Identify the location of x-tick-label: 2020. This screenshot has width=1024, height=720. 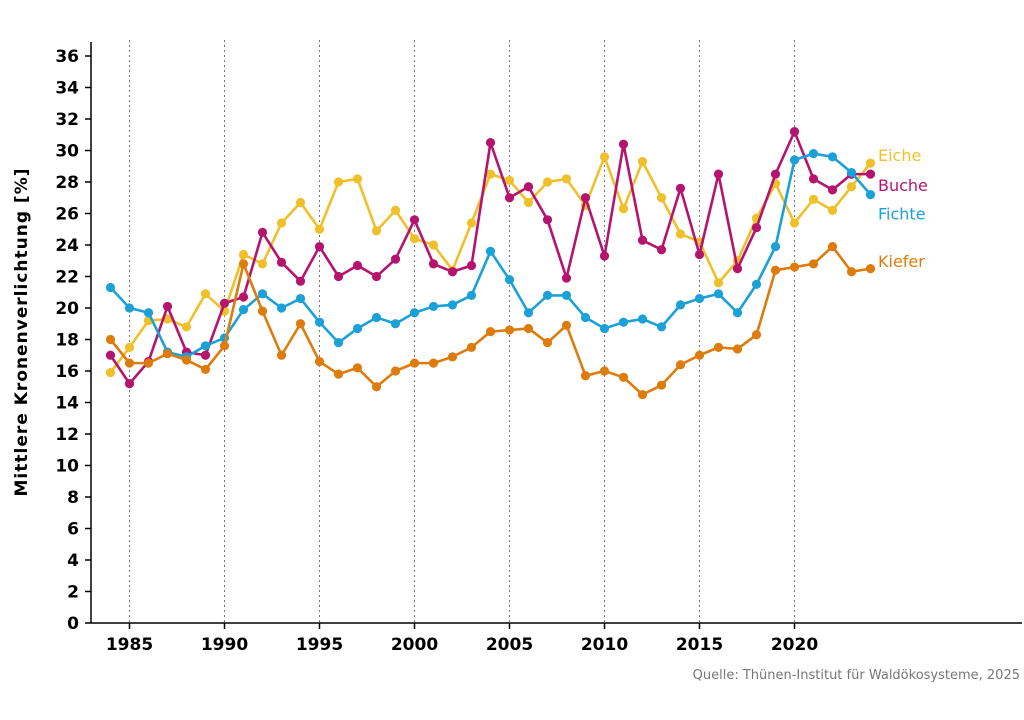
(794, 645).